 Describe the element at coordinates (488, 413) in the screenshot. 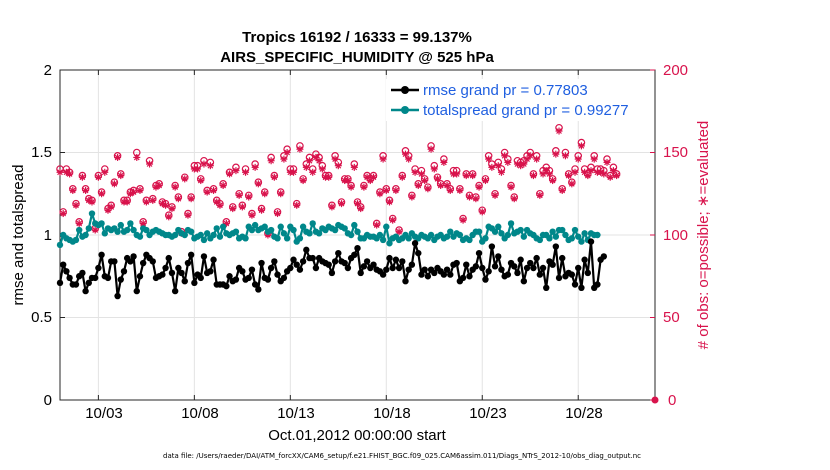

I see `x-tick-label: 10/23` at that location.